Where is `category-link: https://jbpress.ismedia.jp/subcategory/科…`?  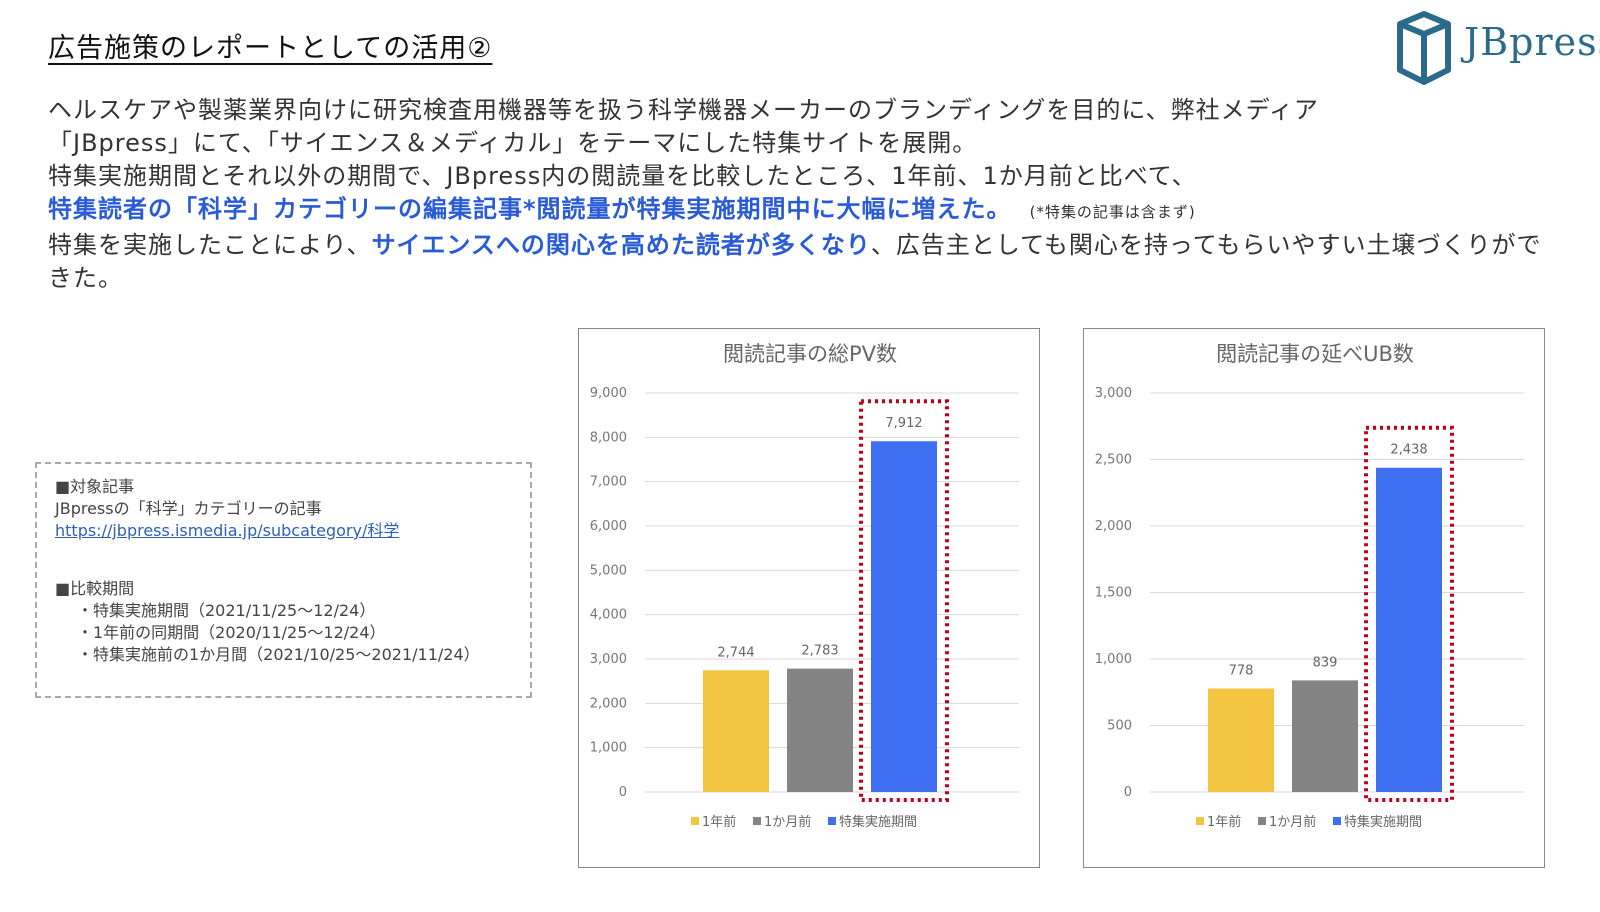
category-link: https://jbpress.ismedia.jp/subcategory/科… is located at coordinates (227, 530).